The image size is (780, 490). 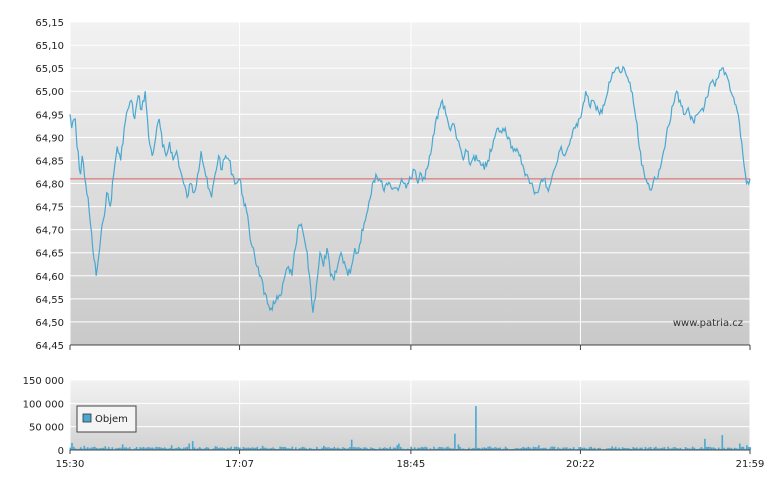 I want to click on price-y-tick-label: 65,05, so click(x=49, y=69).